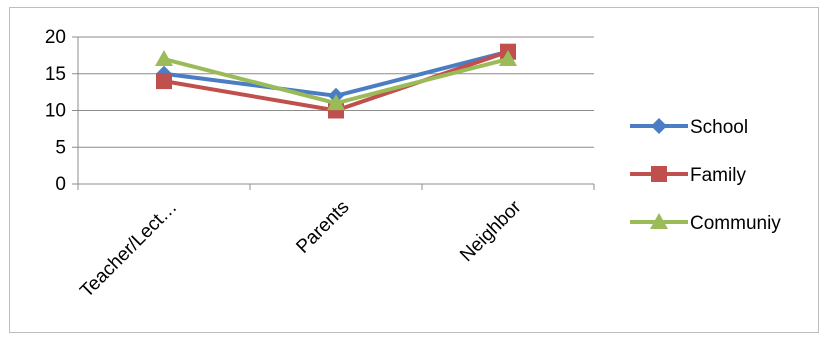 This screenshot has height=338, width=824. I want to click on y-tick-label: 5, so click(60, 147).